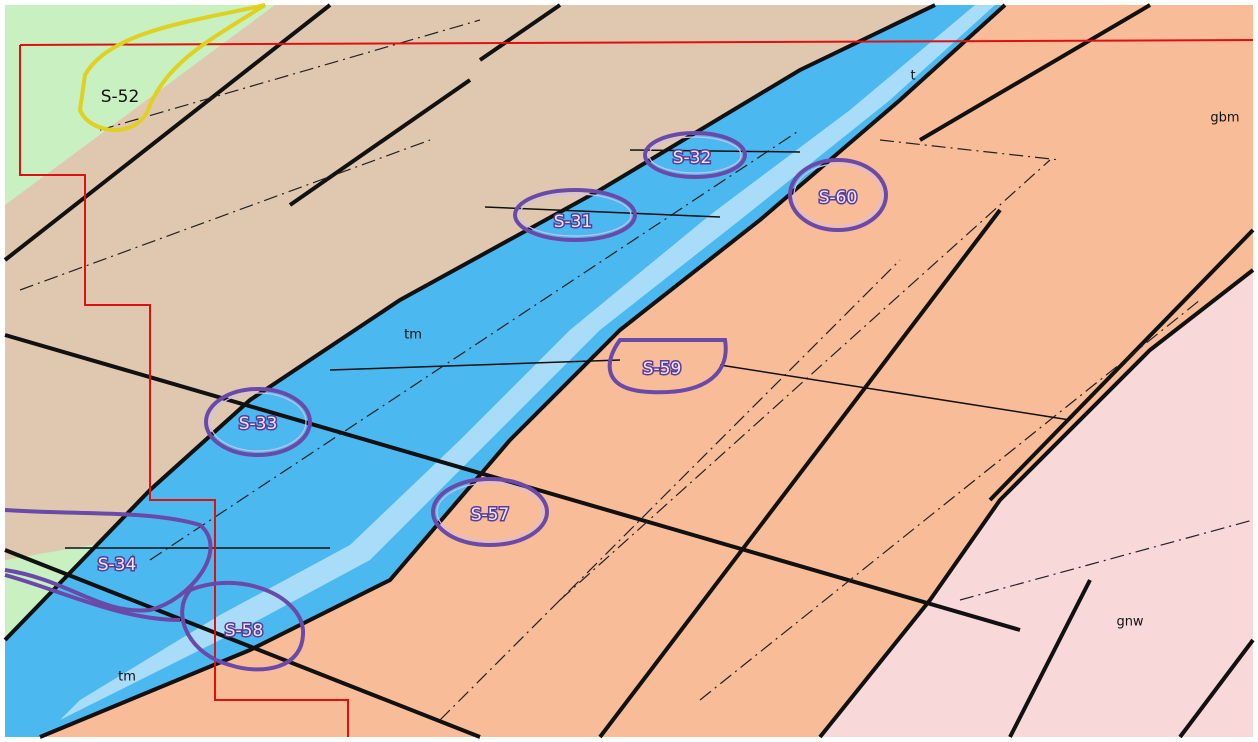 This screenshot has height=742, width=1258. I want to click on fault, so click(242, 643).